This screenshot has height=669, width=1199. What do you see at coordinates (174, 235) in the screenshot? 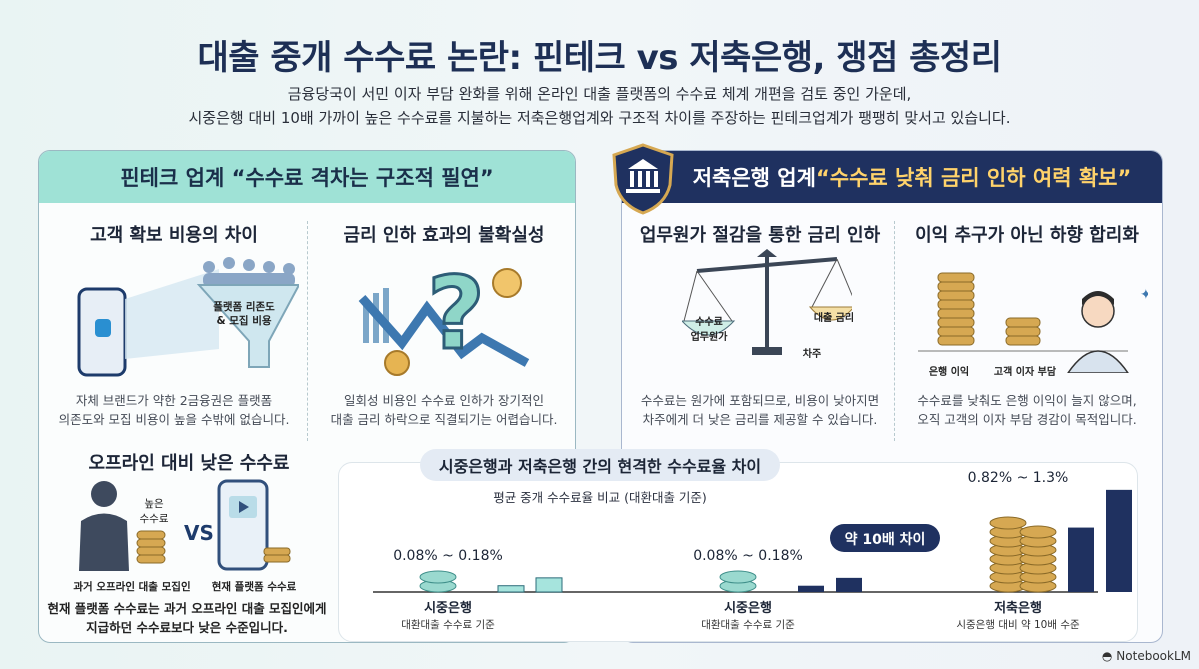
I see `customer-cost-title: 고객 확보 비용의 차이` at bounding box center [174, 235].